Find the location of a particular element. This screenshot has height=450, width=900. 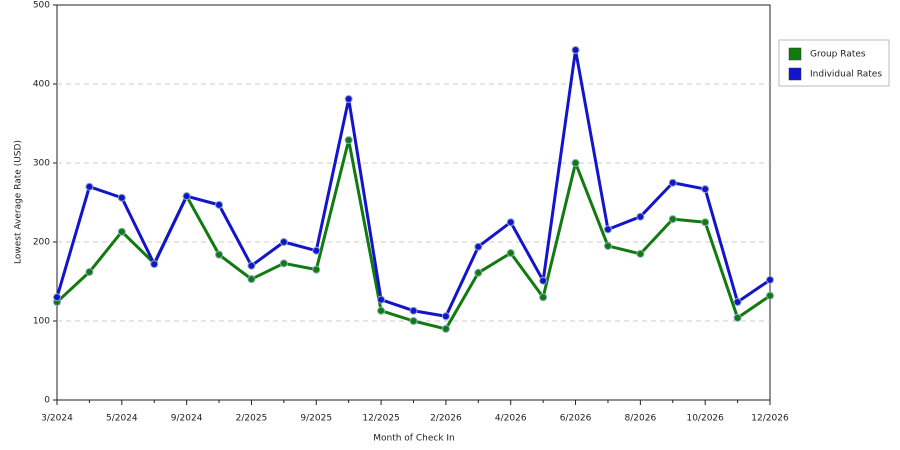

y-tick-label: 0 is located at coordinates (47, 401).